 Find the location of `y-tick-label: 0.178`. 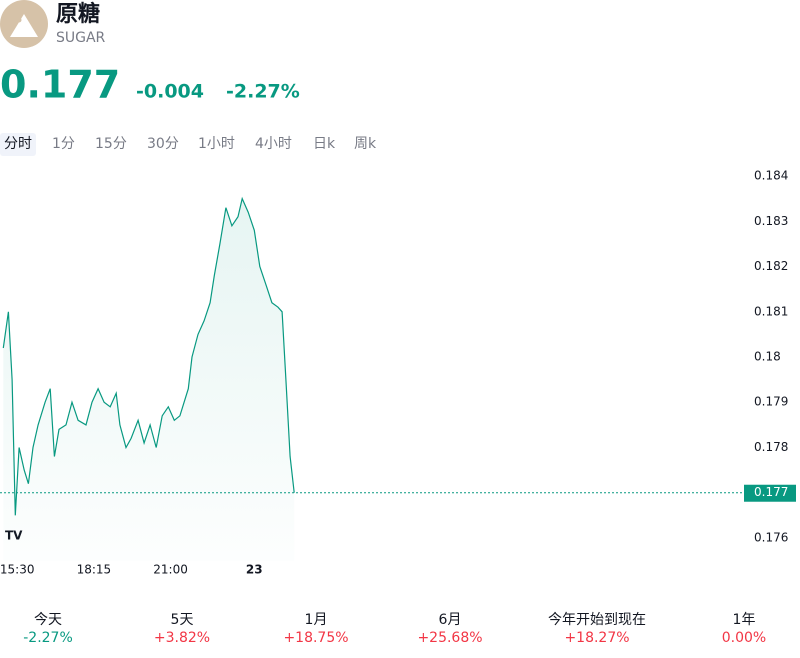

y-tick-label: 0.178 is located at coordinates (771, 447).